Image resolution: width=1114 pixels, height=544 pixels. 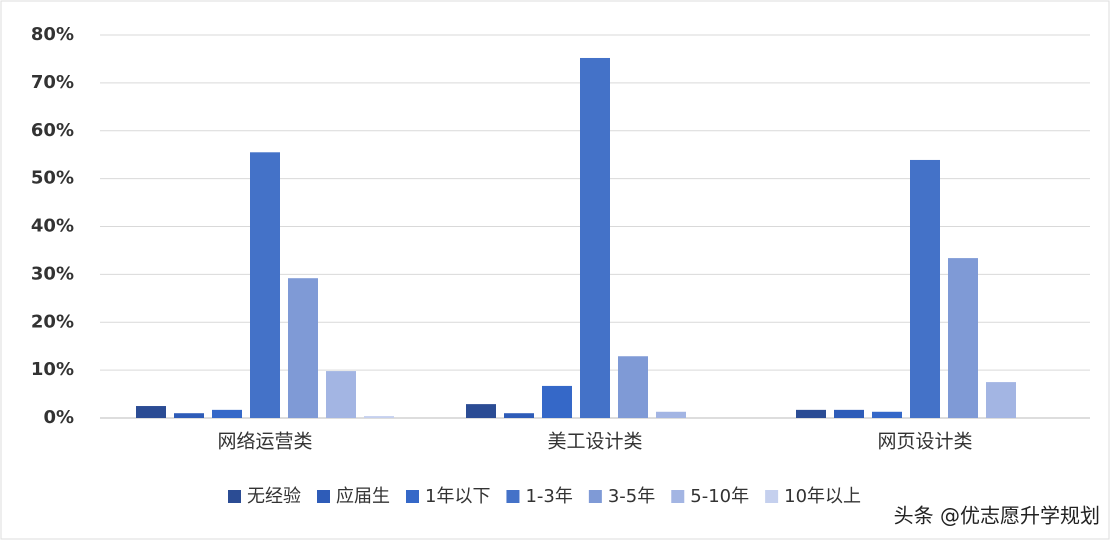 What do you see at coordinates (52, 273) in the screenshot?
I see `y-tick-label: 30%` at bounding box center [52, 273].